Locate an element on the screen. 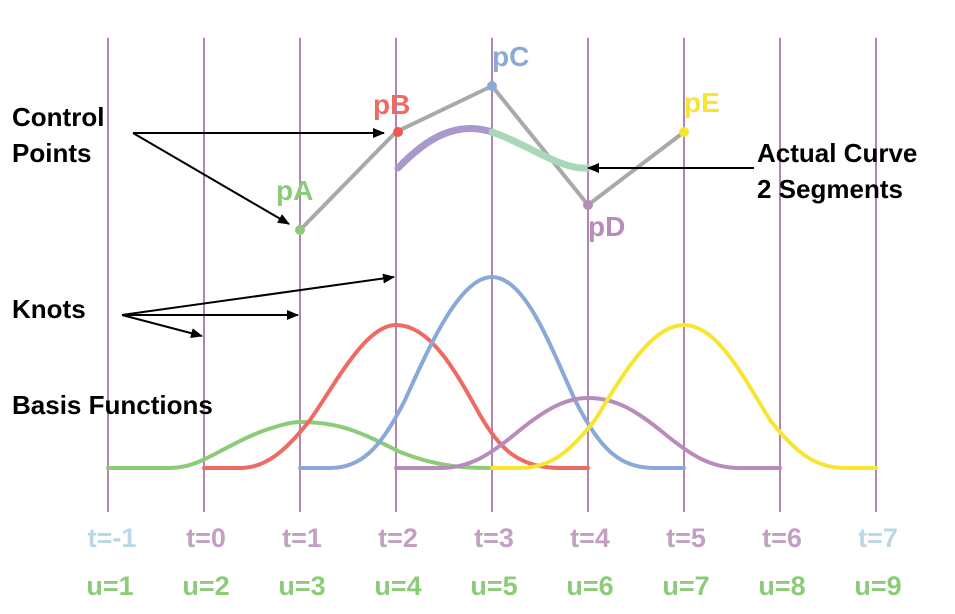 This screenshot has height=614, width=955. control-point-pE is located at coordinates (684, 132).